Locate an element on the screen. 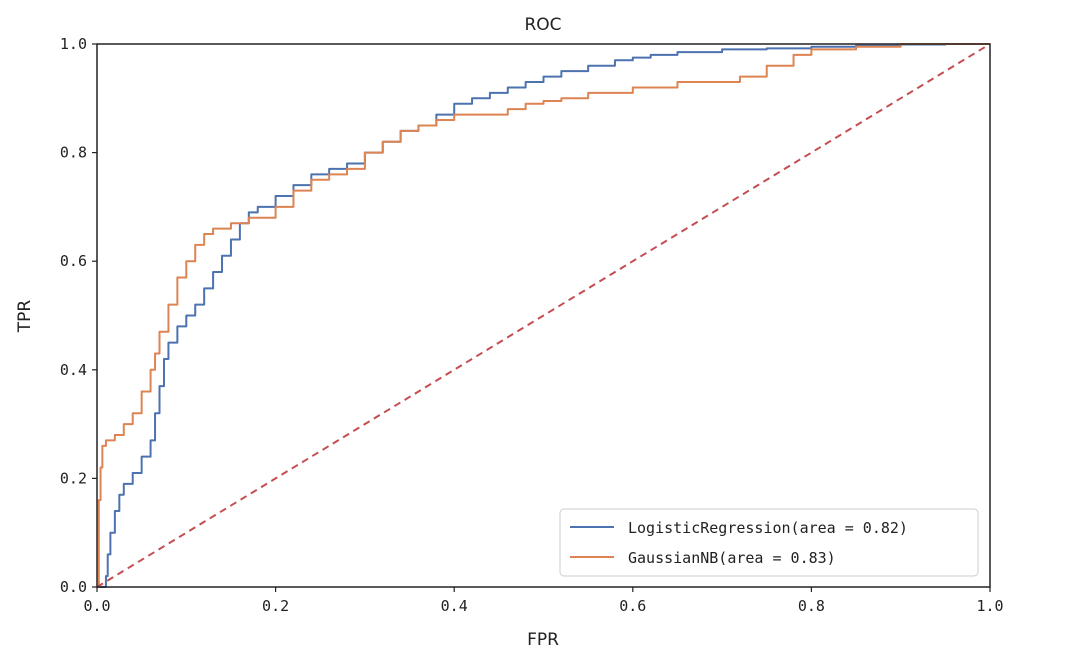  y-tick-label: 0.4 is located at coordinates (73, 370).